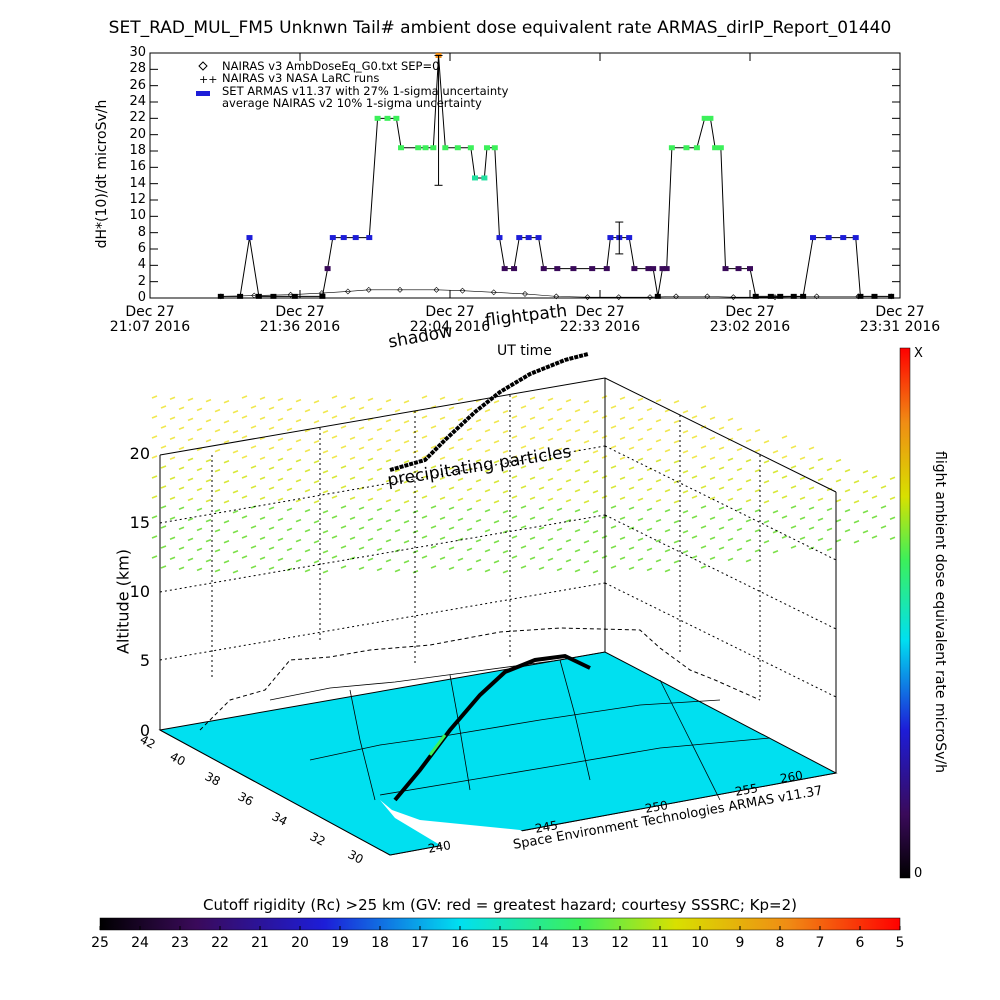  Describe the element at coordinates (141, 248) in the screenshot. I see `y-tick-label: 6` at that location.